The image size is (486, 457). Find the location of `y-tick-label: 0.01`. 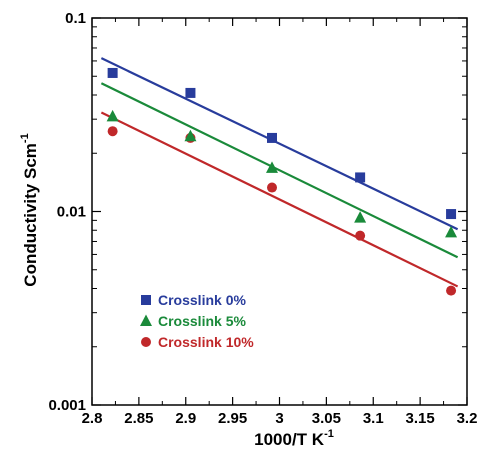

y-tick-label: 0.01 is located at coordinates (71, 212).